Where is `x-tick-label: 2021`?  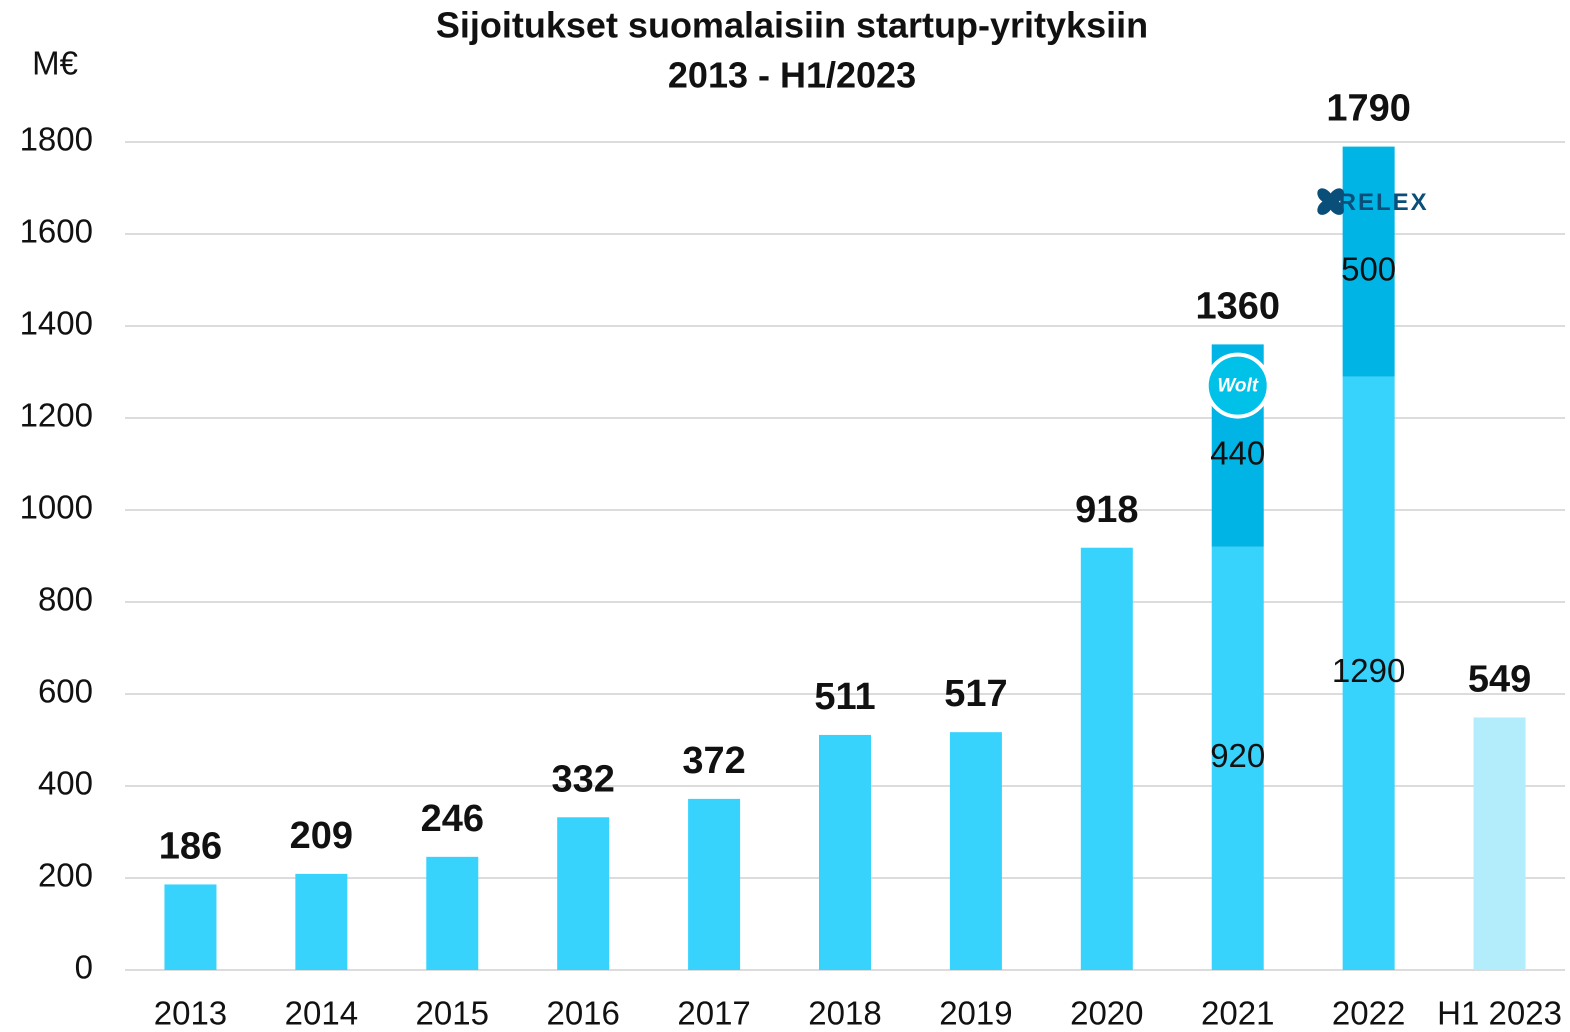 x-tick-label: 2021 is located at coordinates (1237, 1013).